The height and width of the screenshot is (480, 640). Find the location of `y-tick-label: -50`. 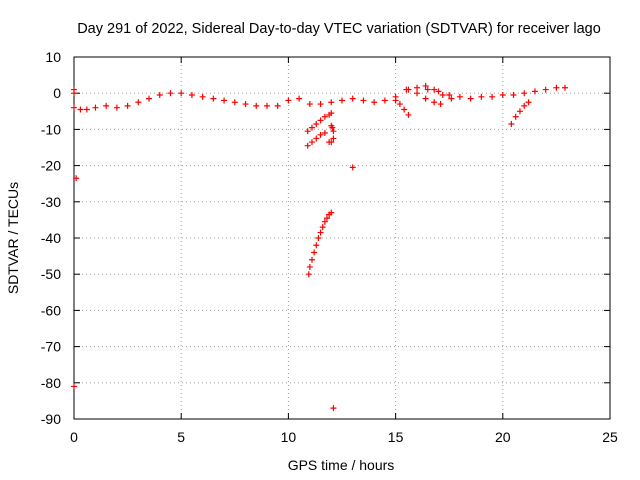

y-tick-label: -50 is located at coordinates (51, 274).